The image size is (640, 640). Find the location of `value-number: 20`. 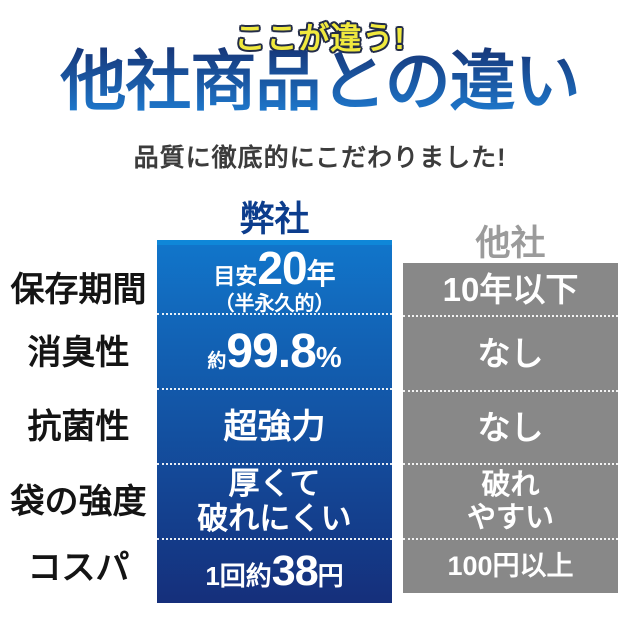

value-number: 20 is located at coordinates (282, 267).